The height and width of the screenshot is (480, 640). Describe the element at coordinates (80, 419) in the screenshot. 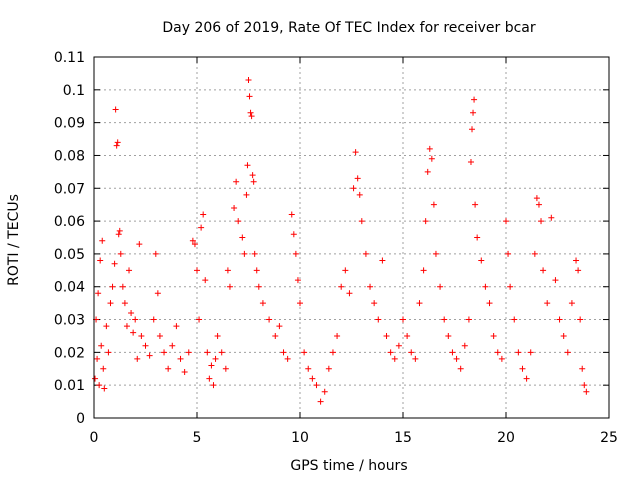

I see `y-tick-label: 0` at that location.